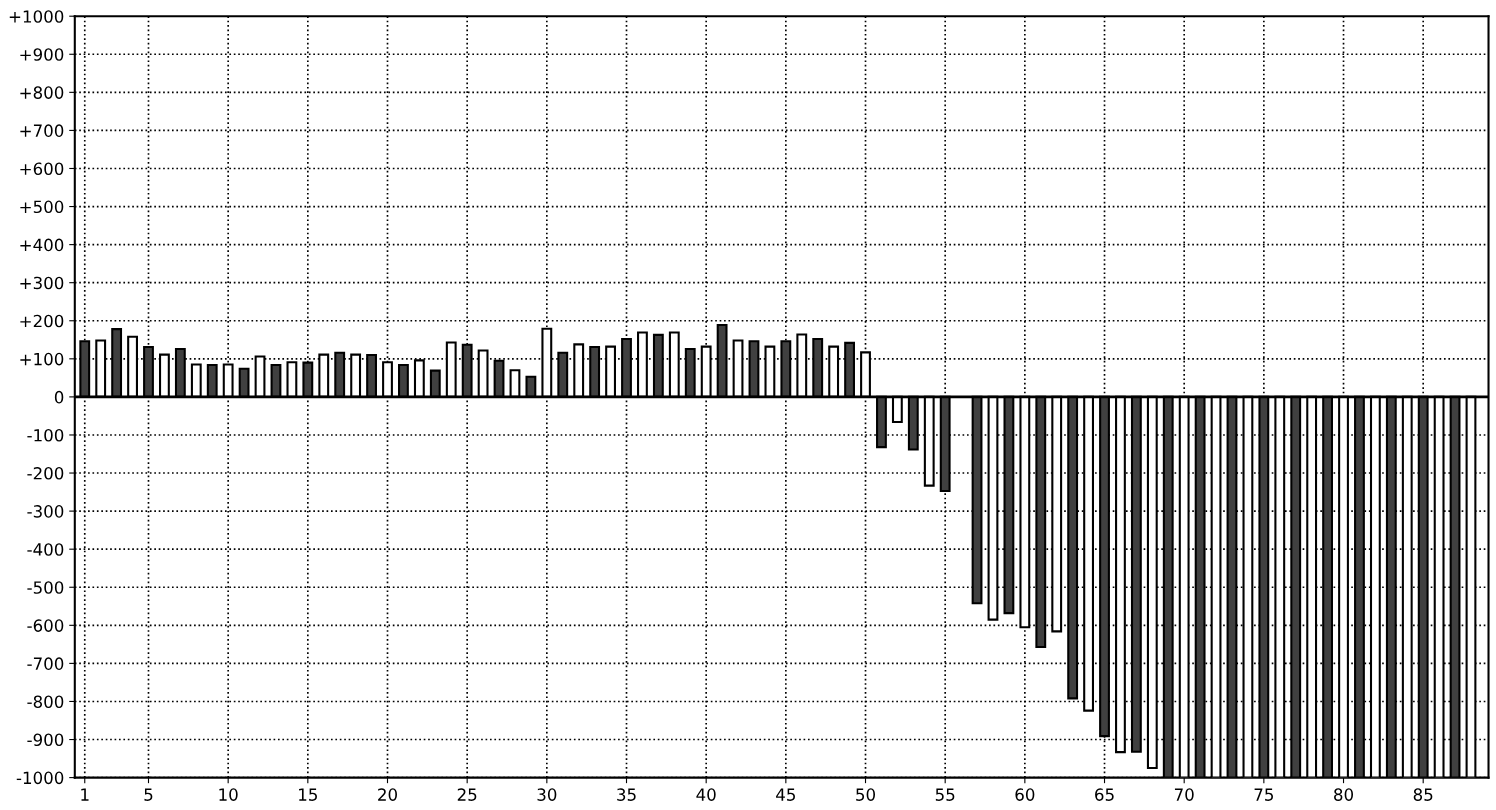 The image size is (1496, 810). Describe the element at coordinates (42, 245) in the screenshot. I see `y-tick-label: +400` at that location.